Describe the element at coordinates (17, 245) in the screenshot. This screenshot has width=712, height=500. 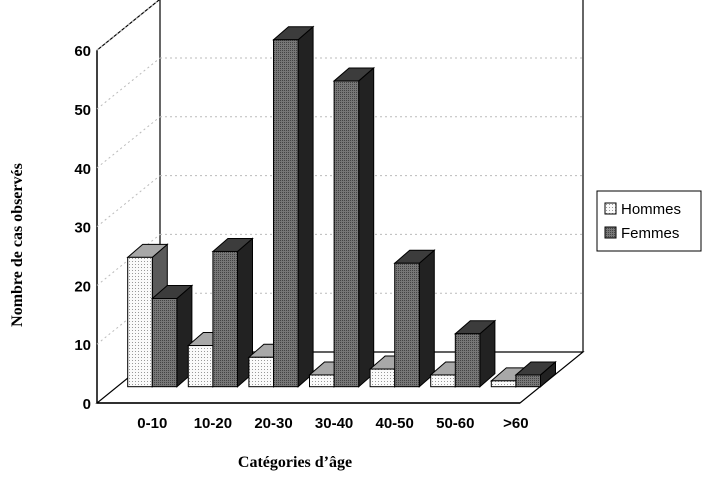
I see `y-axis-title: Nombre de cas observés` at that location.